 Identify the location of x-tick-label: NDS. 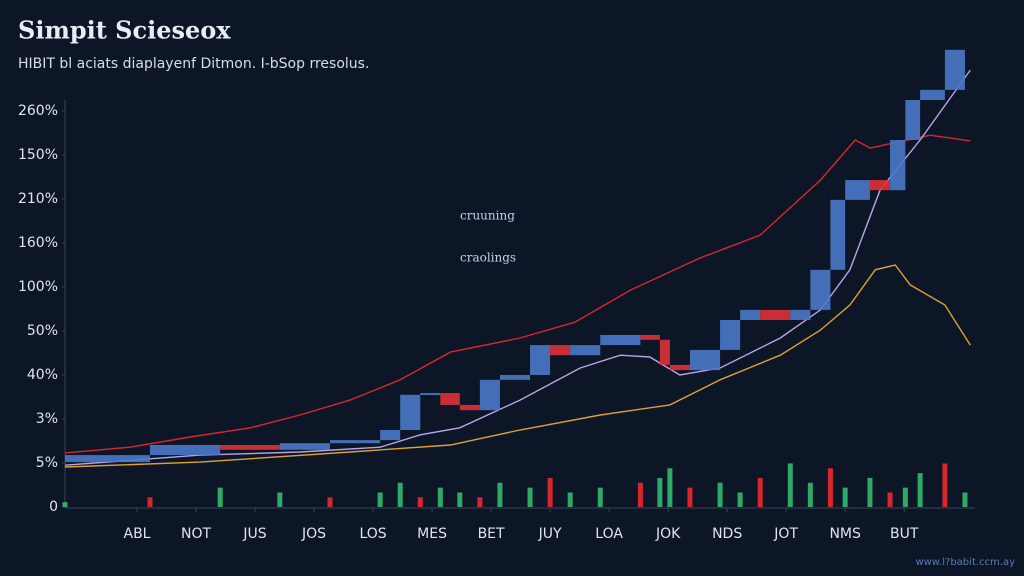
(727, 534).